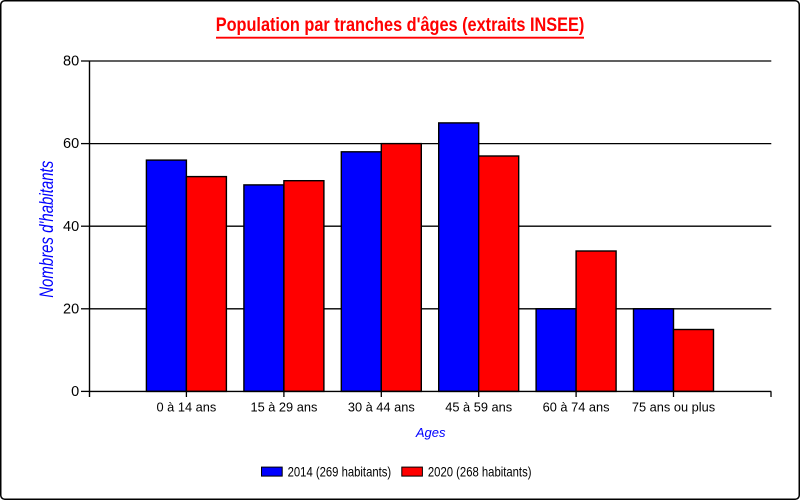 The image size is (800, 500). Describe the element at coordinates (71, 144) in the screenshot. I see `svg-text: 60` at that location.